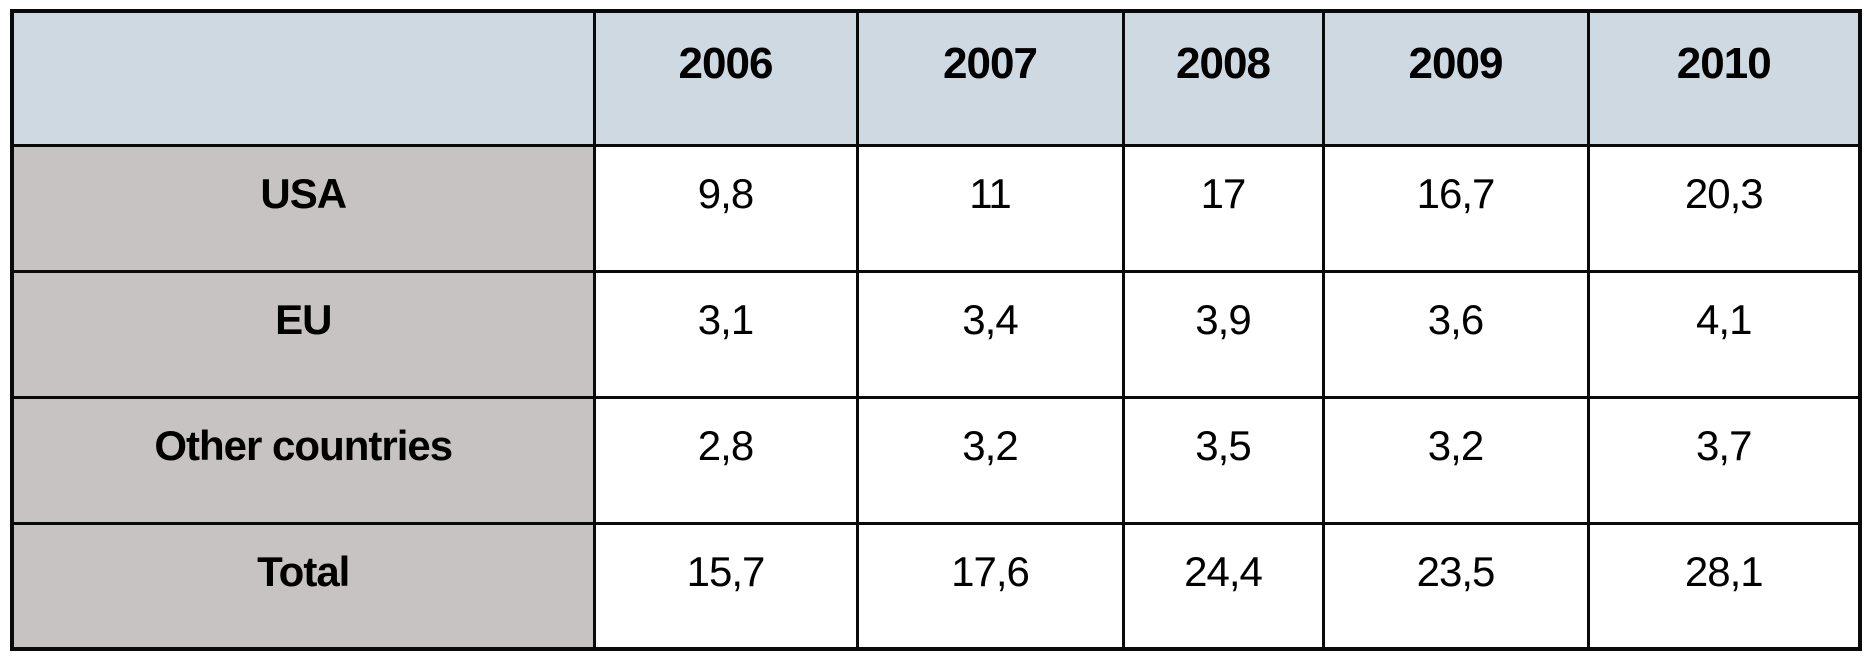  What do you see at coordinates (1223, 334) in the screenshot?
I see `data-cell: 3,9` at bounding box center [1223, 334].